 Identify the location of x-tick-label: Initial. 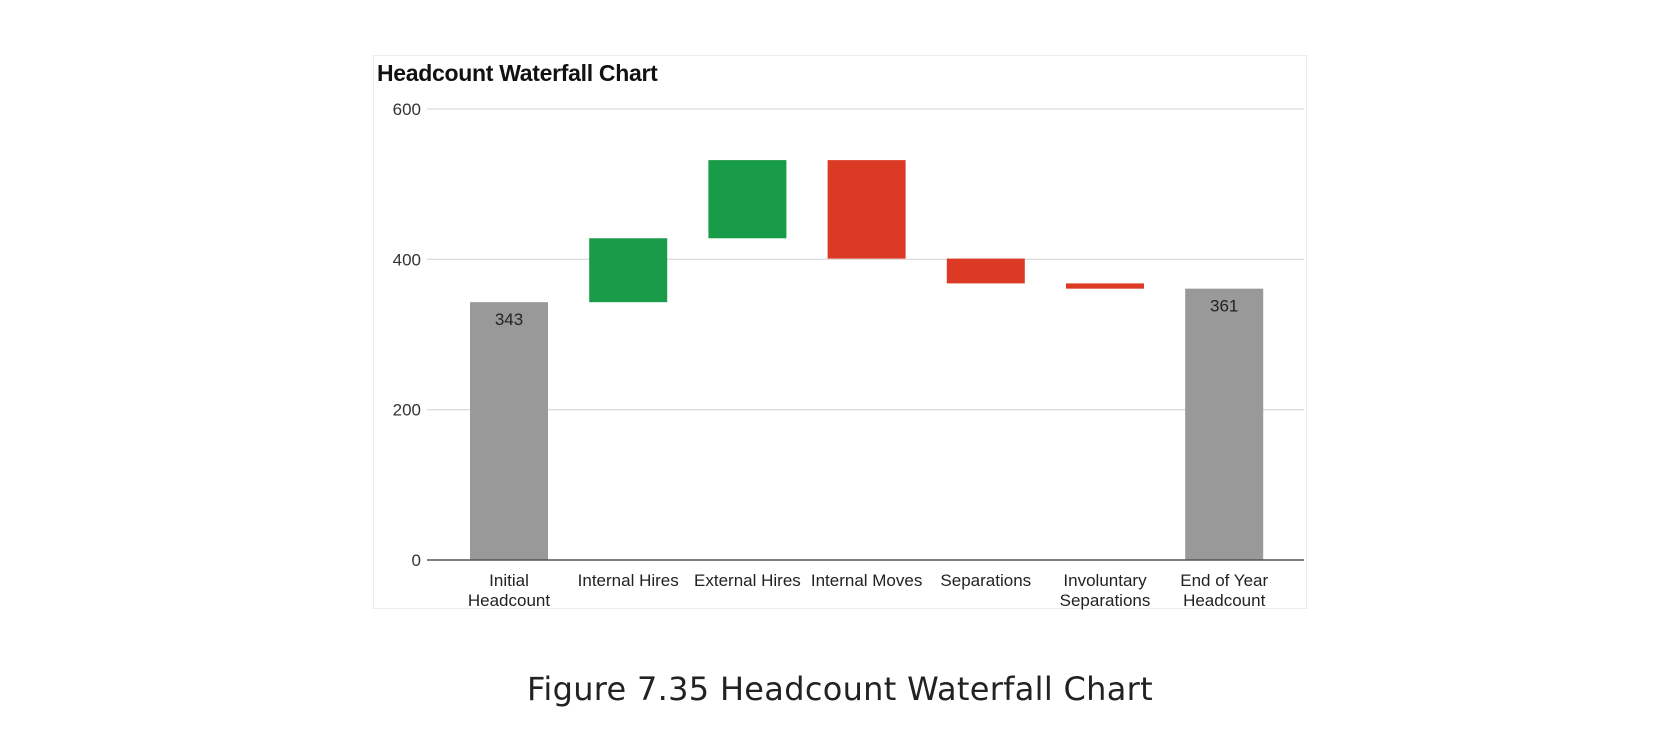
(509, 580).